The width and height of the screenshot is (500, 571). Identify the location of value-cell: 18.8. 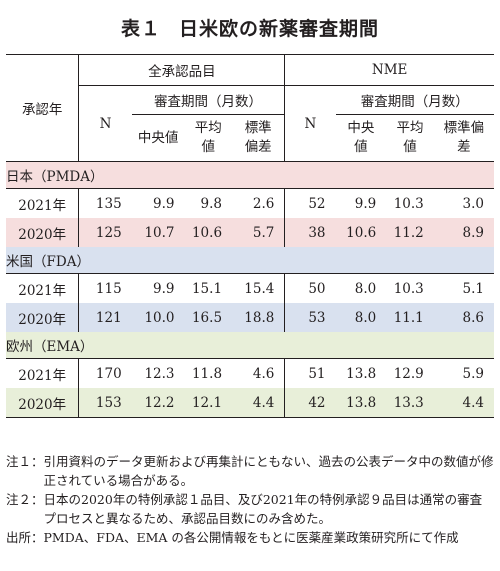
(258, 317).